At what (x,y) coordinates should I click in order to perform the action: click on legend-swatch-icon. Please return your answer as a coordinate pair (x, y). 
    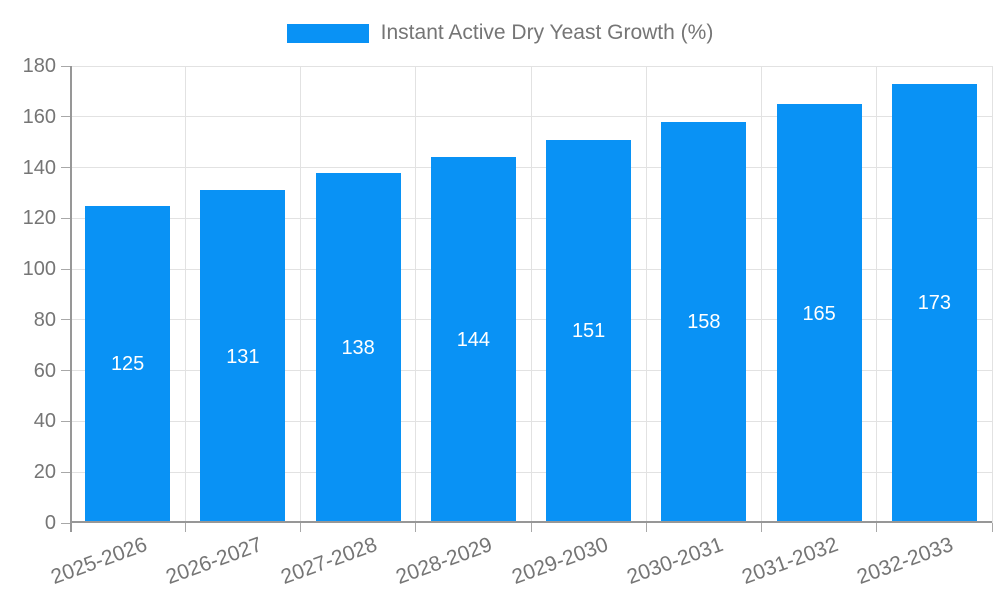
    Looking at the image, I should click on (327, 33).